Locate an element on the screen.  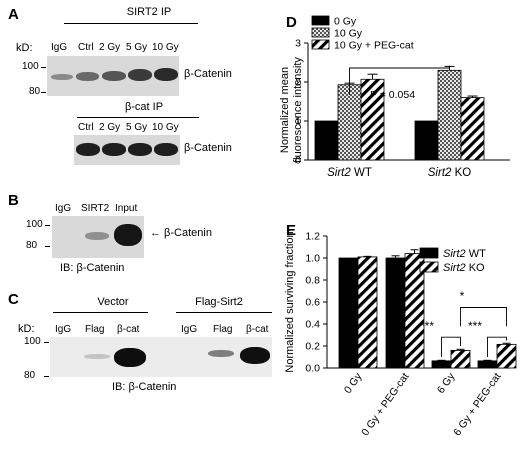
y-axis-label: fluorescence intensity is located at coordinates (298, 110).